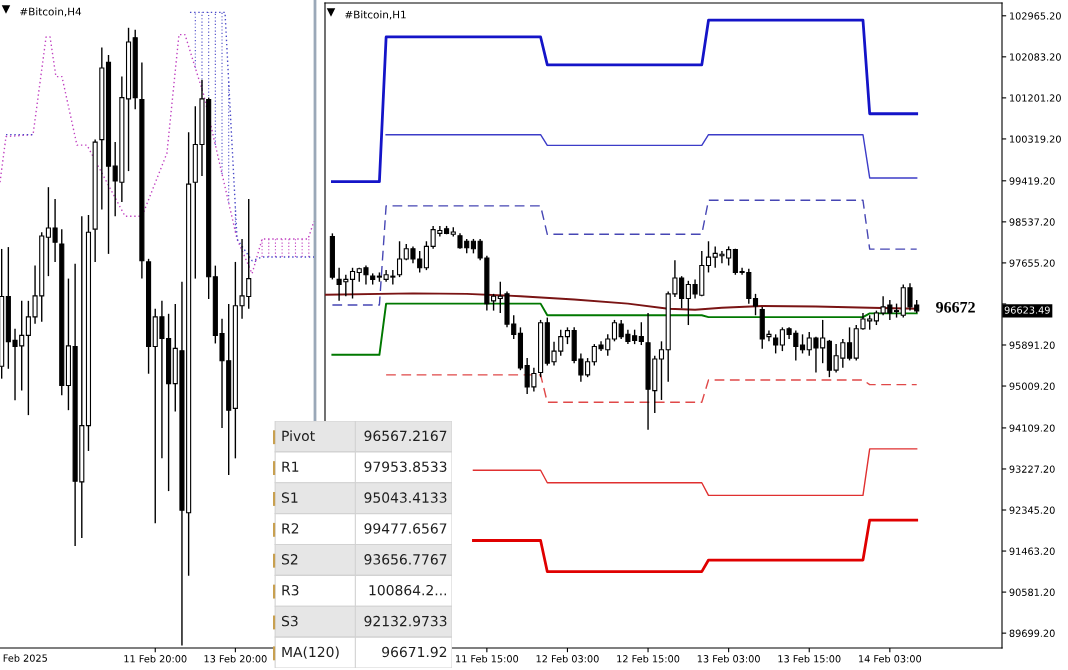 The width and height of the screenshot is (1068, 670). I want to click on chart-title: #Bitcoin,H4, so click(51, 12).